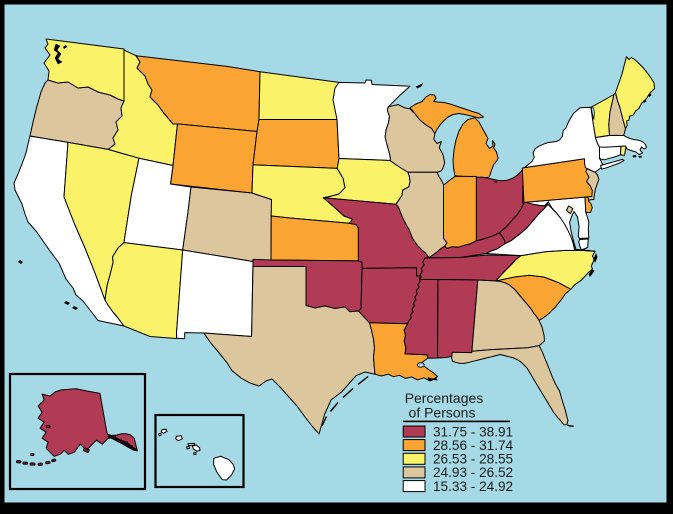 This screenshot has width=673, height=514. Describe the element at coordinates (473, 472) in the screenshot. I see `svg-text: 24.93 - 26.52` at that location.